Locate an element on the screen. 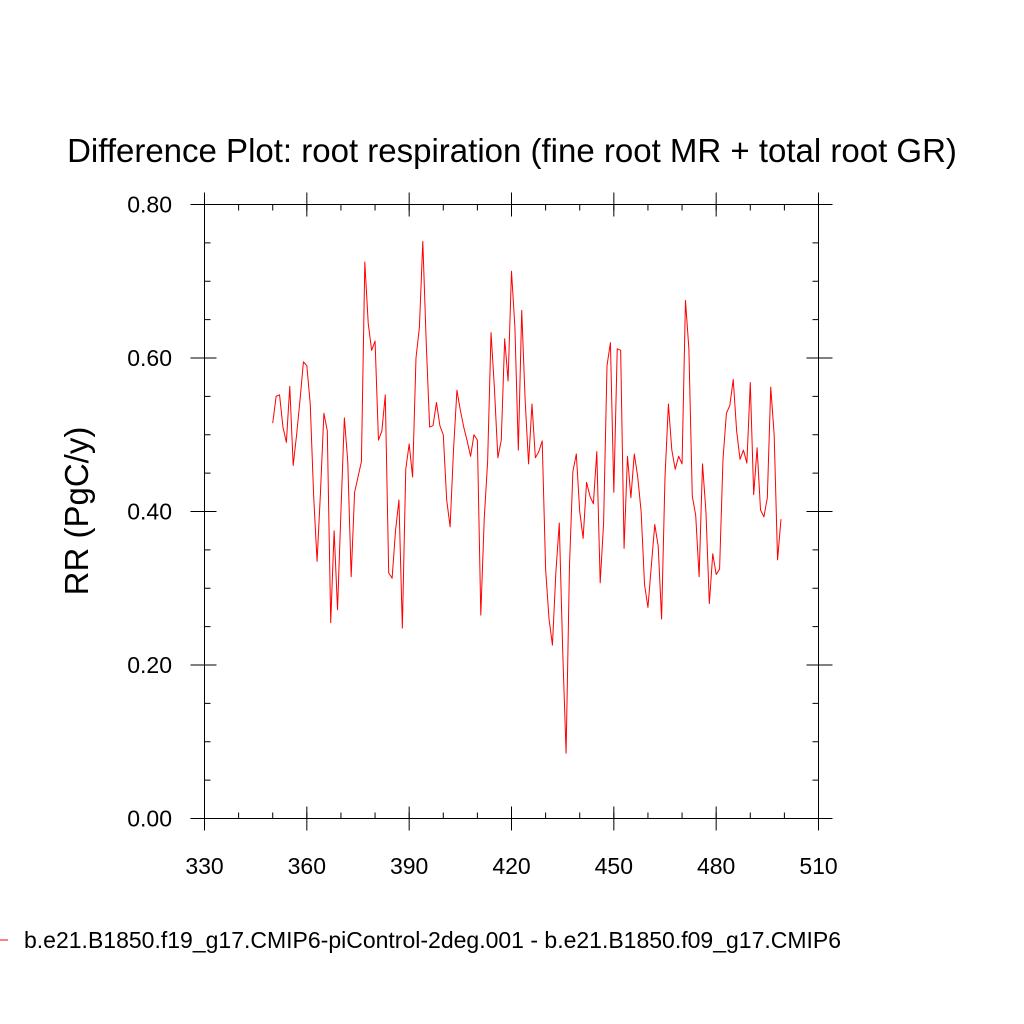 The width and height of the screenshot is (1024, 1024). y-tick-label: 0.20 is located at coordinates (149, 665).